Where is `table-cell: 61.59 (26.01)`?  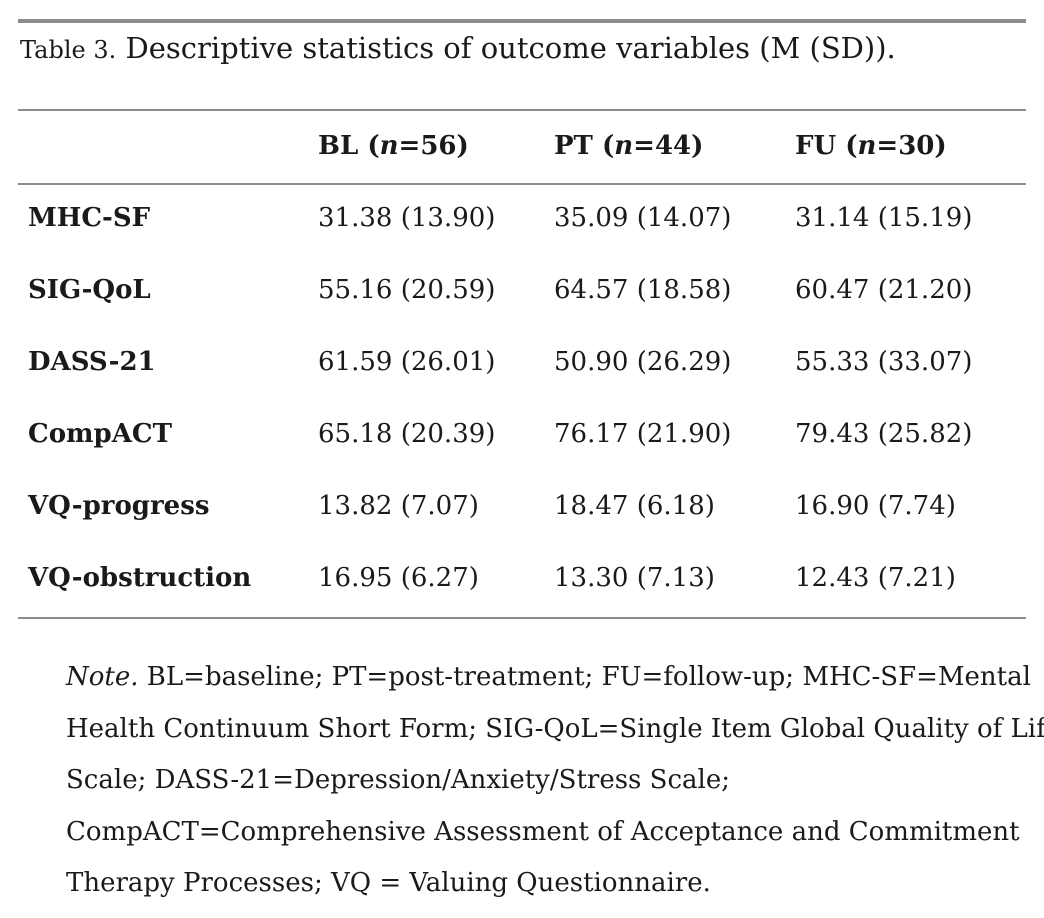 table-cell: 61.59 (26.01) is located at coordinates (407, 362).